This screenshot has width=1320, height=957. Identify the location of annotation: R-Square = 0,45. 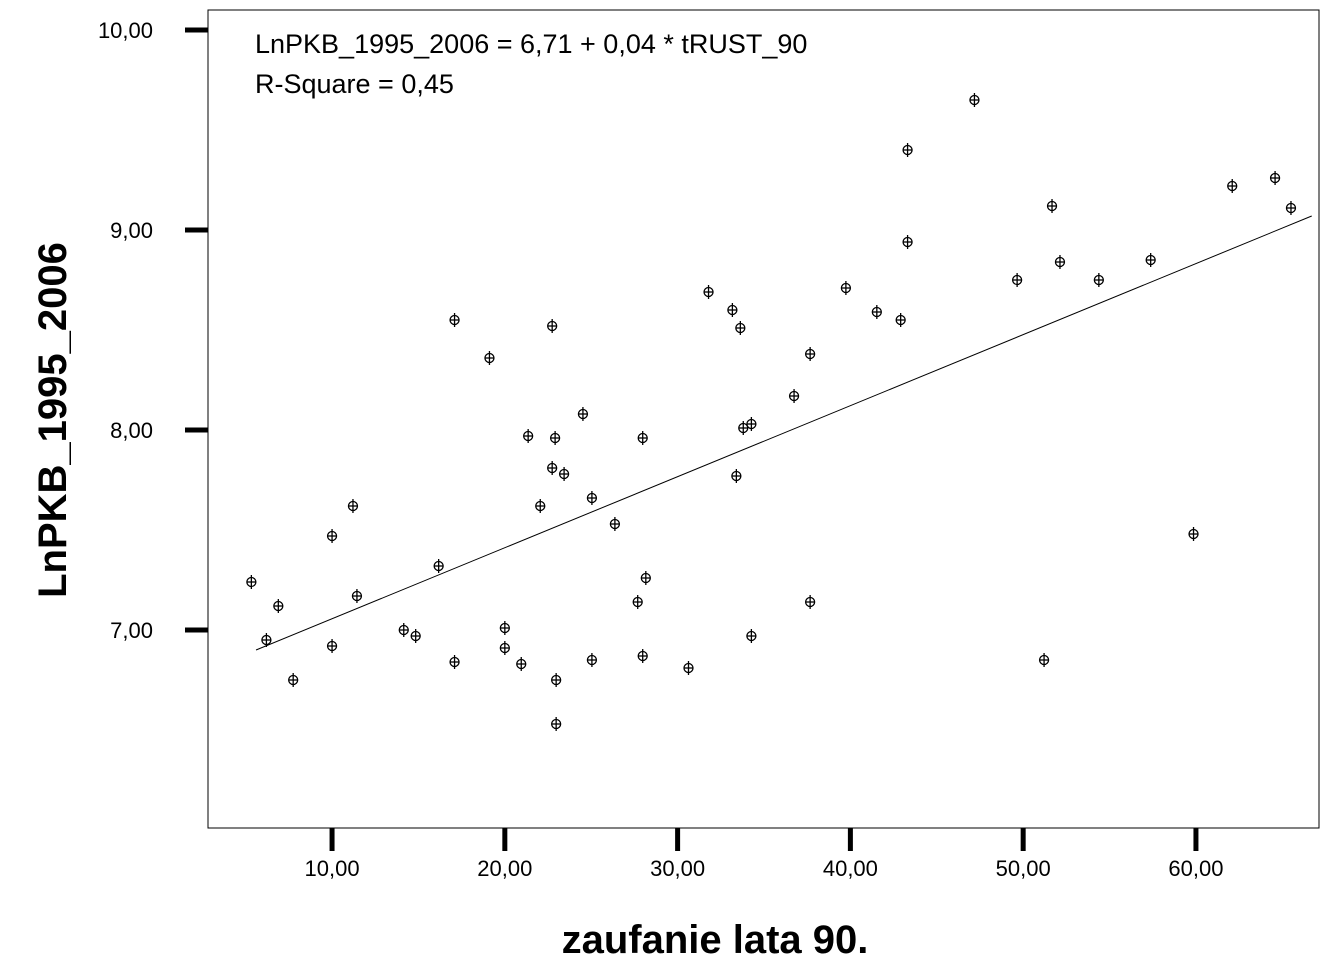
(354, 84).